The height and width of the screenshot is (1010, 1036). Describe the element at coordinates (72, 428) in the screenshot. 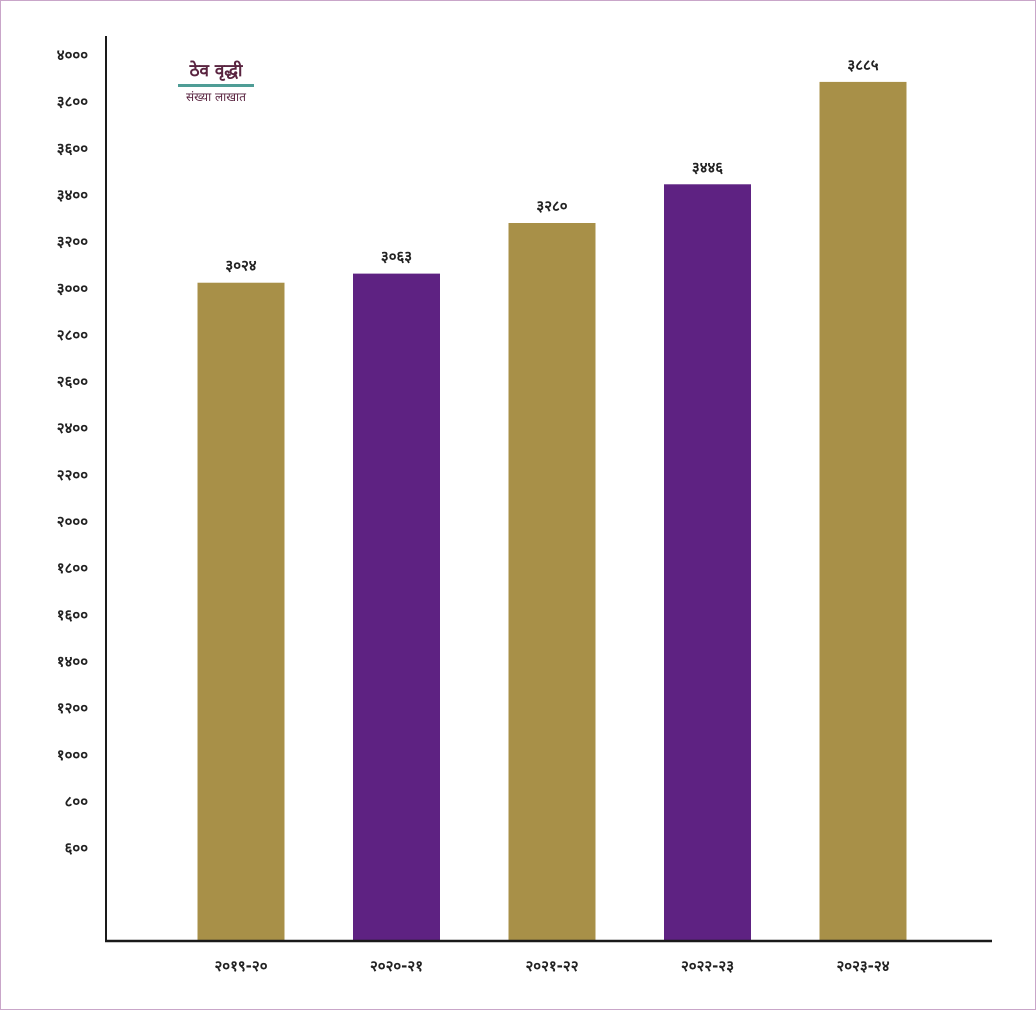

I see `y-tick-label: २४००` at that location.